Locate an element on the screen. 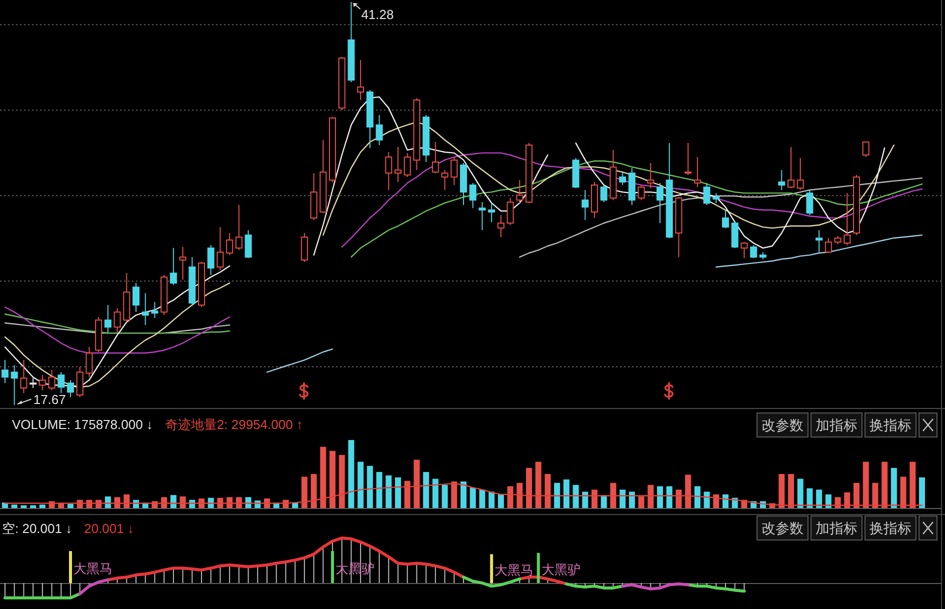 The height and width of the screenshot is (609, 945). series-label: 大黑驴 is located at coordinates (560, 569).